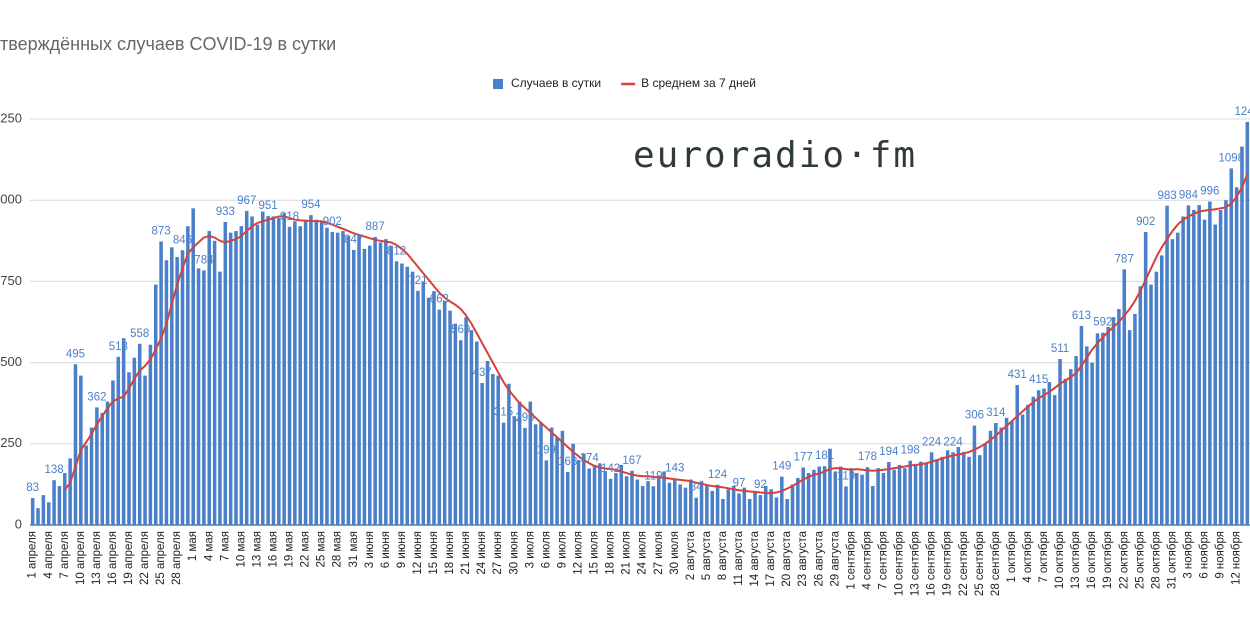 The height and width of the screenshot is (635, 1250). Describe the element at coordinates (1237, 558) in the screenshot. I see `x-tick-label: 12 ноября` at that location.